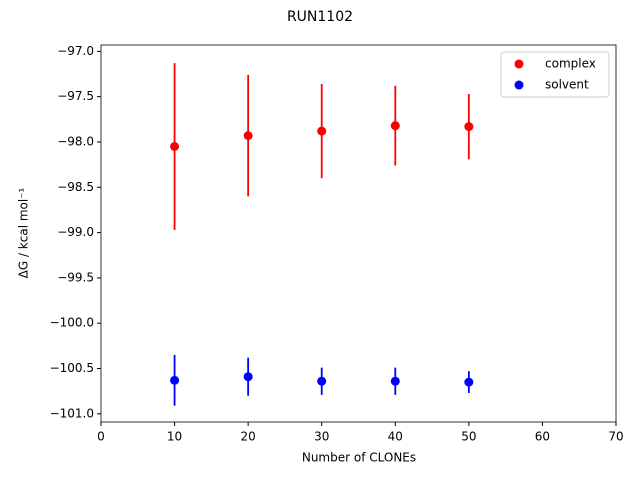 This screenshot has height=480, width=640. What do you see at coordinates (468, 437) in the screenshot?
I see `x-tick-label: 50` at bounding box center [468, 437].